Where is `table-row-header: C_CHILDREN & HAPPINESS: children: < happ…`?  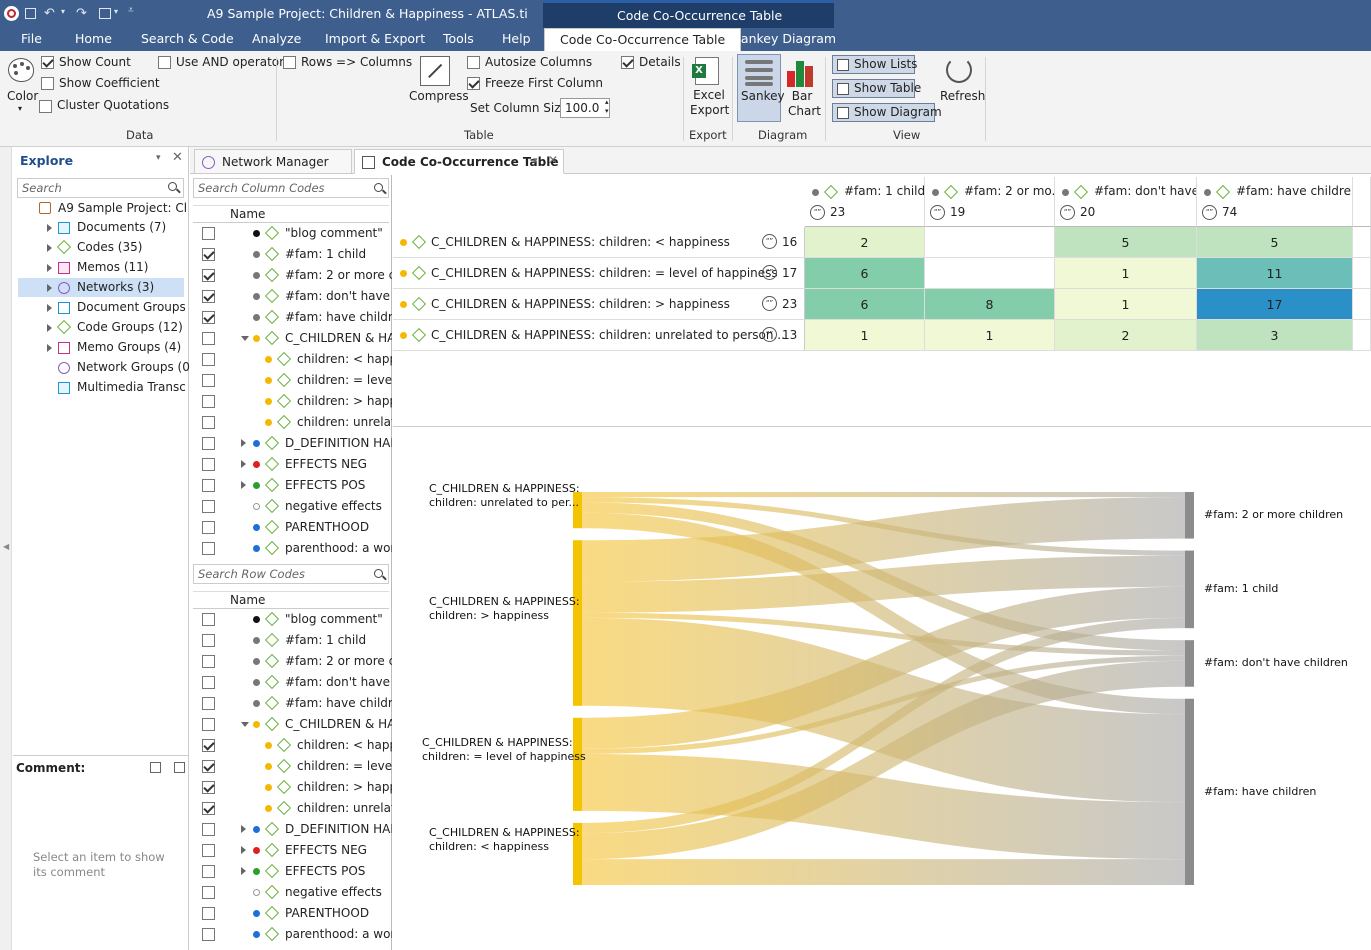 table-row-header: C_CHILDREN & HAPPINESS: children: < happ… is located at coordinates (599, 242).